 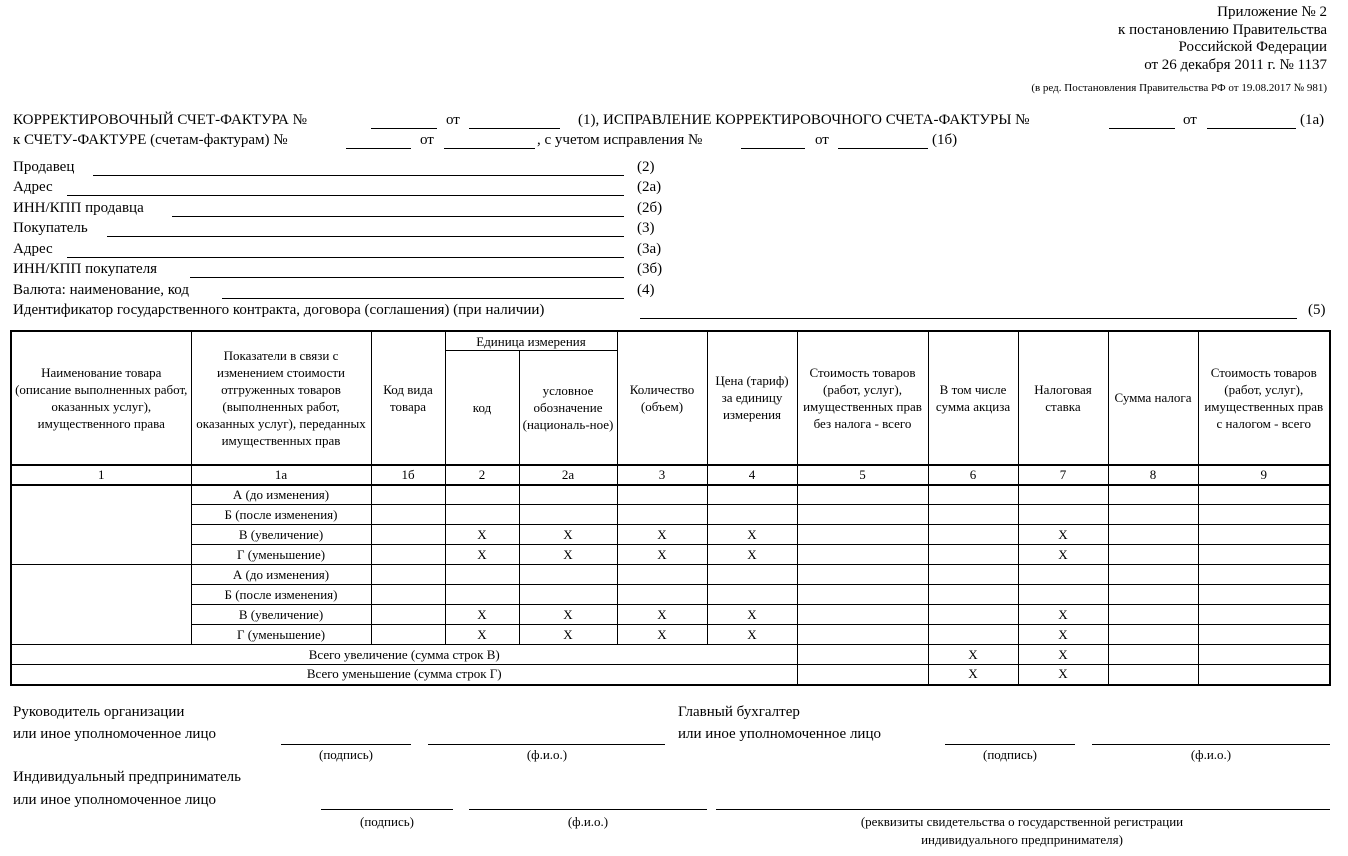 What do you see at coordinates (1153, 474) in the screenshot?
I see `column-number: 8` at bounding box center [1153, 474].